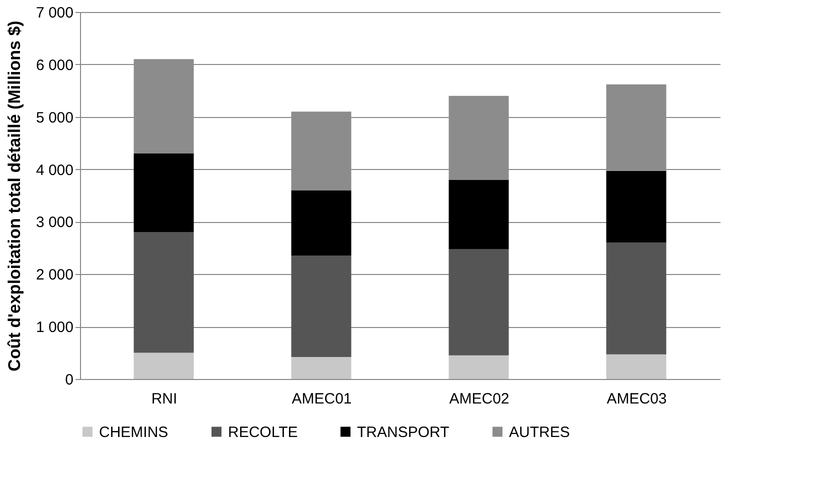  What do you see at coordinates (403, 432) in the screenshot?
I see `legend-label: TRANSPORT` at bounding box center [403, 432].